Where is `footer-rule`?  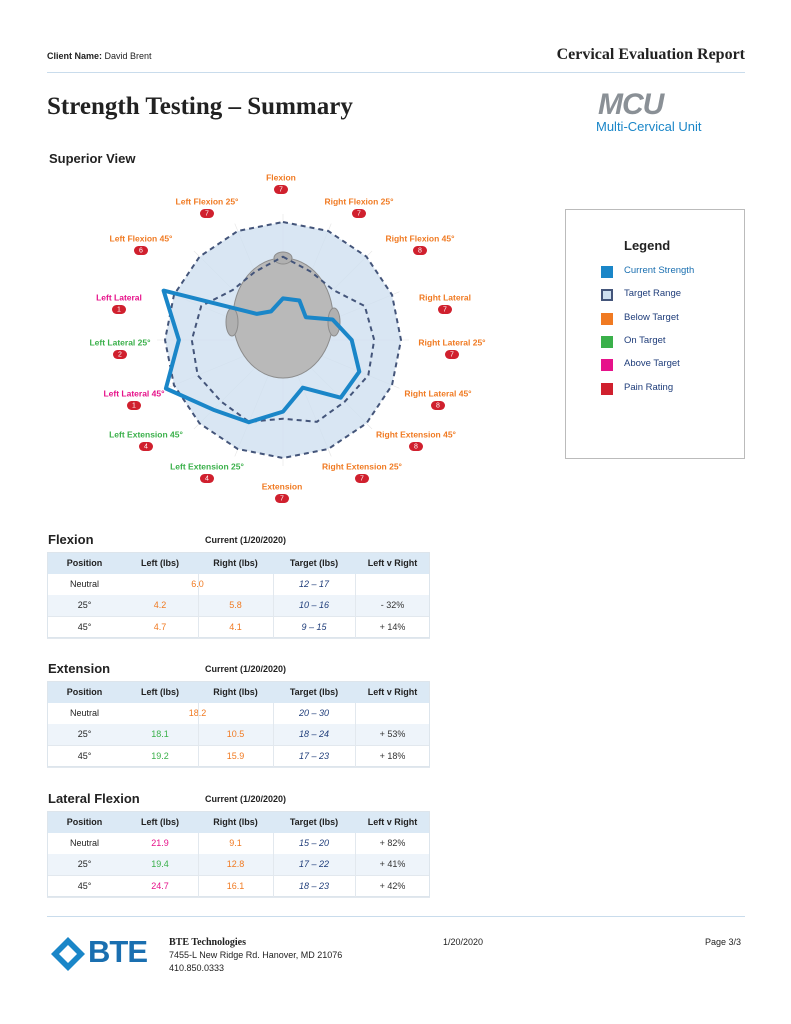 footer-rule is located at coordinates (396, 916).